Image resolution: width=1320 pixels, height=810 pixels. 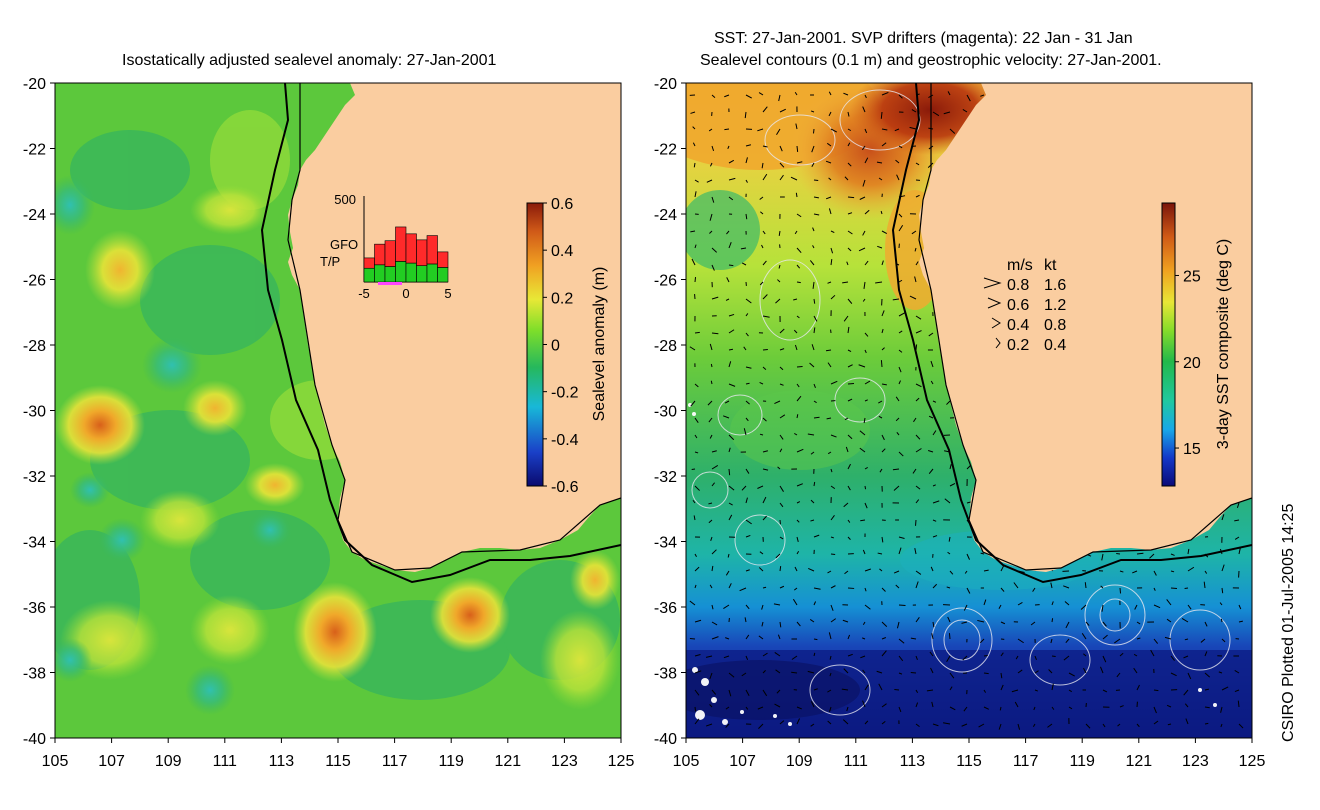 What do you see at coordinates (969, 761) in the screenshot?
I see `right-xtick-label: 115` at bounding box center [969, 761].